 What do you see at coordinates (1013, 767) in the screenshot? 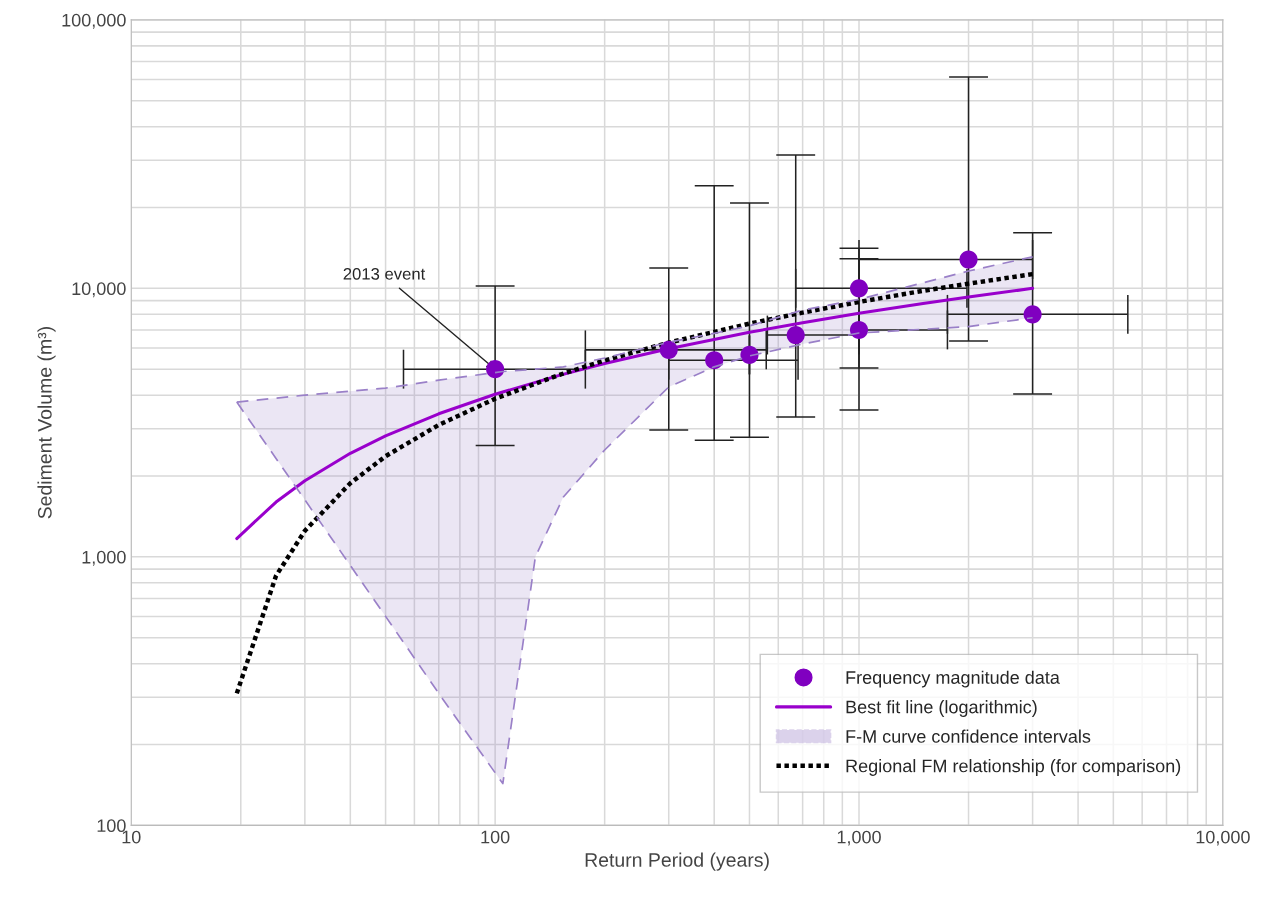
I see `legend-label: Regional FM relationship (for comparison)` at bounding box center [1013, 767].